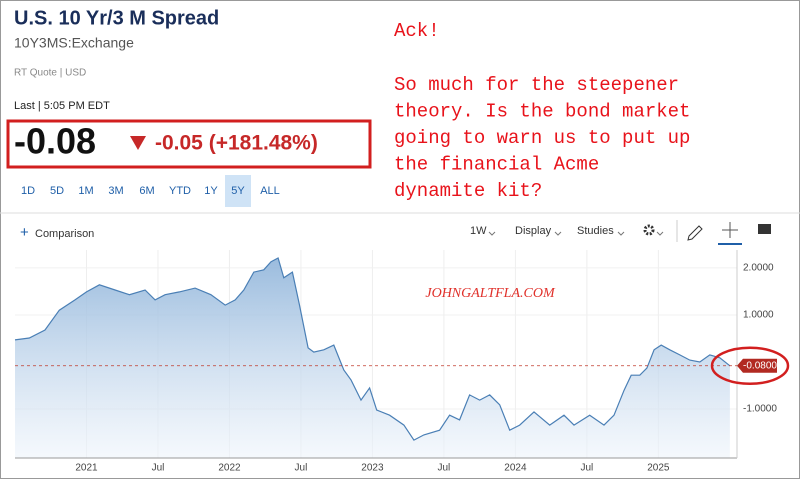 This screenshot has height=479, width=800. What do you see at coordinates (211, 191) in the screenshot?
I see `range-button: 1Y` at bounding box center [211, 191].